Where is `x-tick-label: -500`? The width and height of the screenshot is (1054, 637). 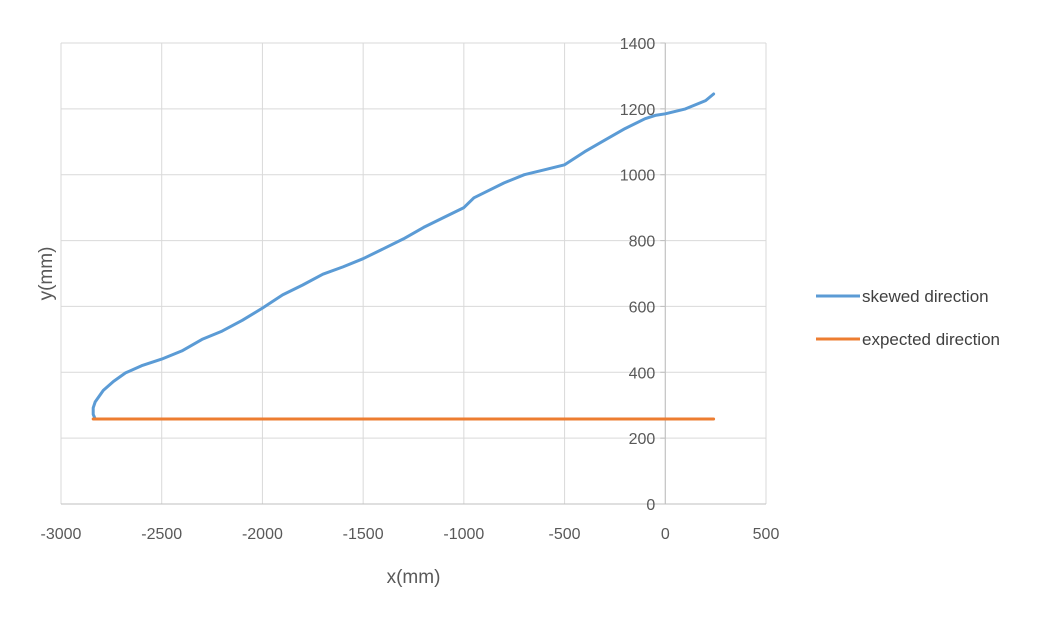 x-tick-label: -500 is located at coordinates (565, 534).